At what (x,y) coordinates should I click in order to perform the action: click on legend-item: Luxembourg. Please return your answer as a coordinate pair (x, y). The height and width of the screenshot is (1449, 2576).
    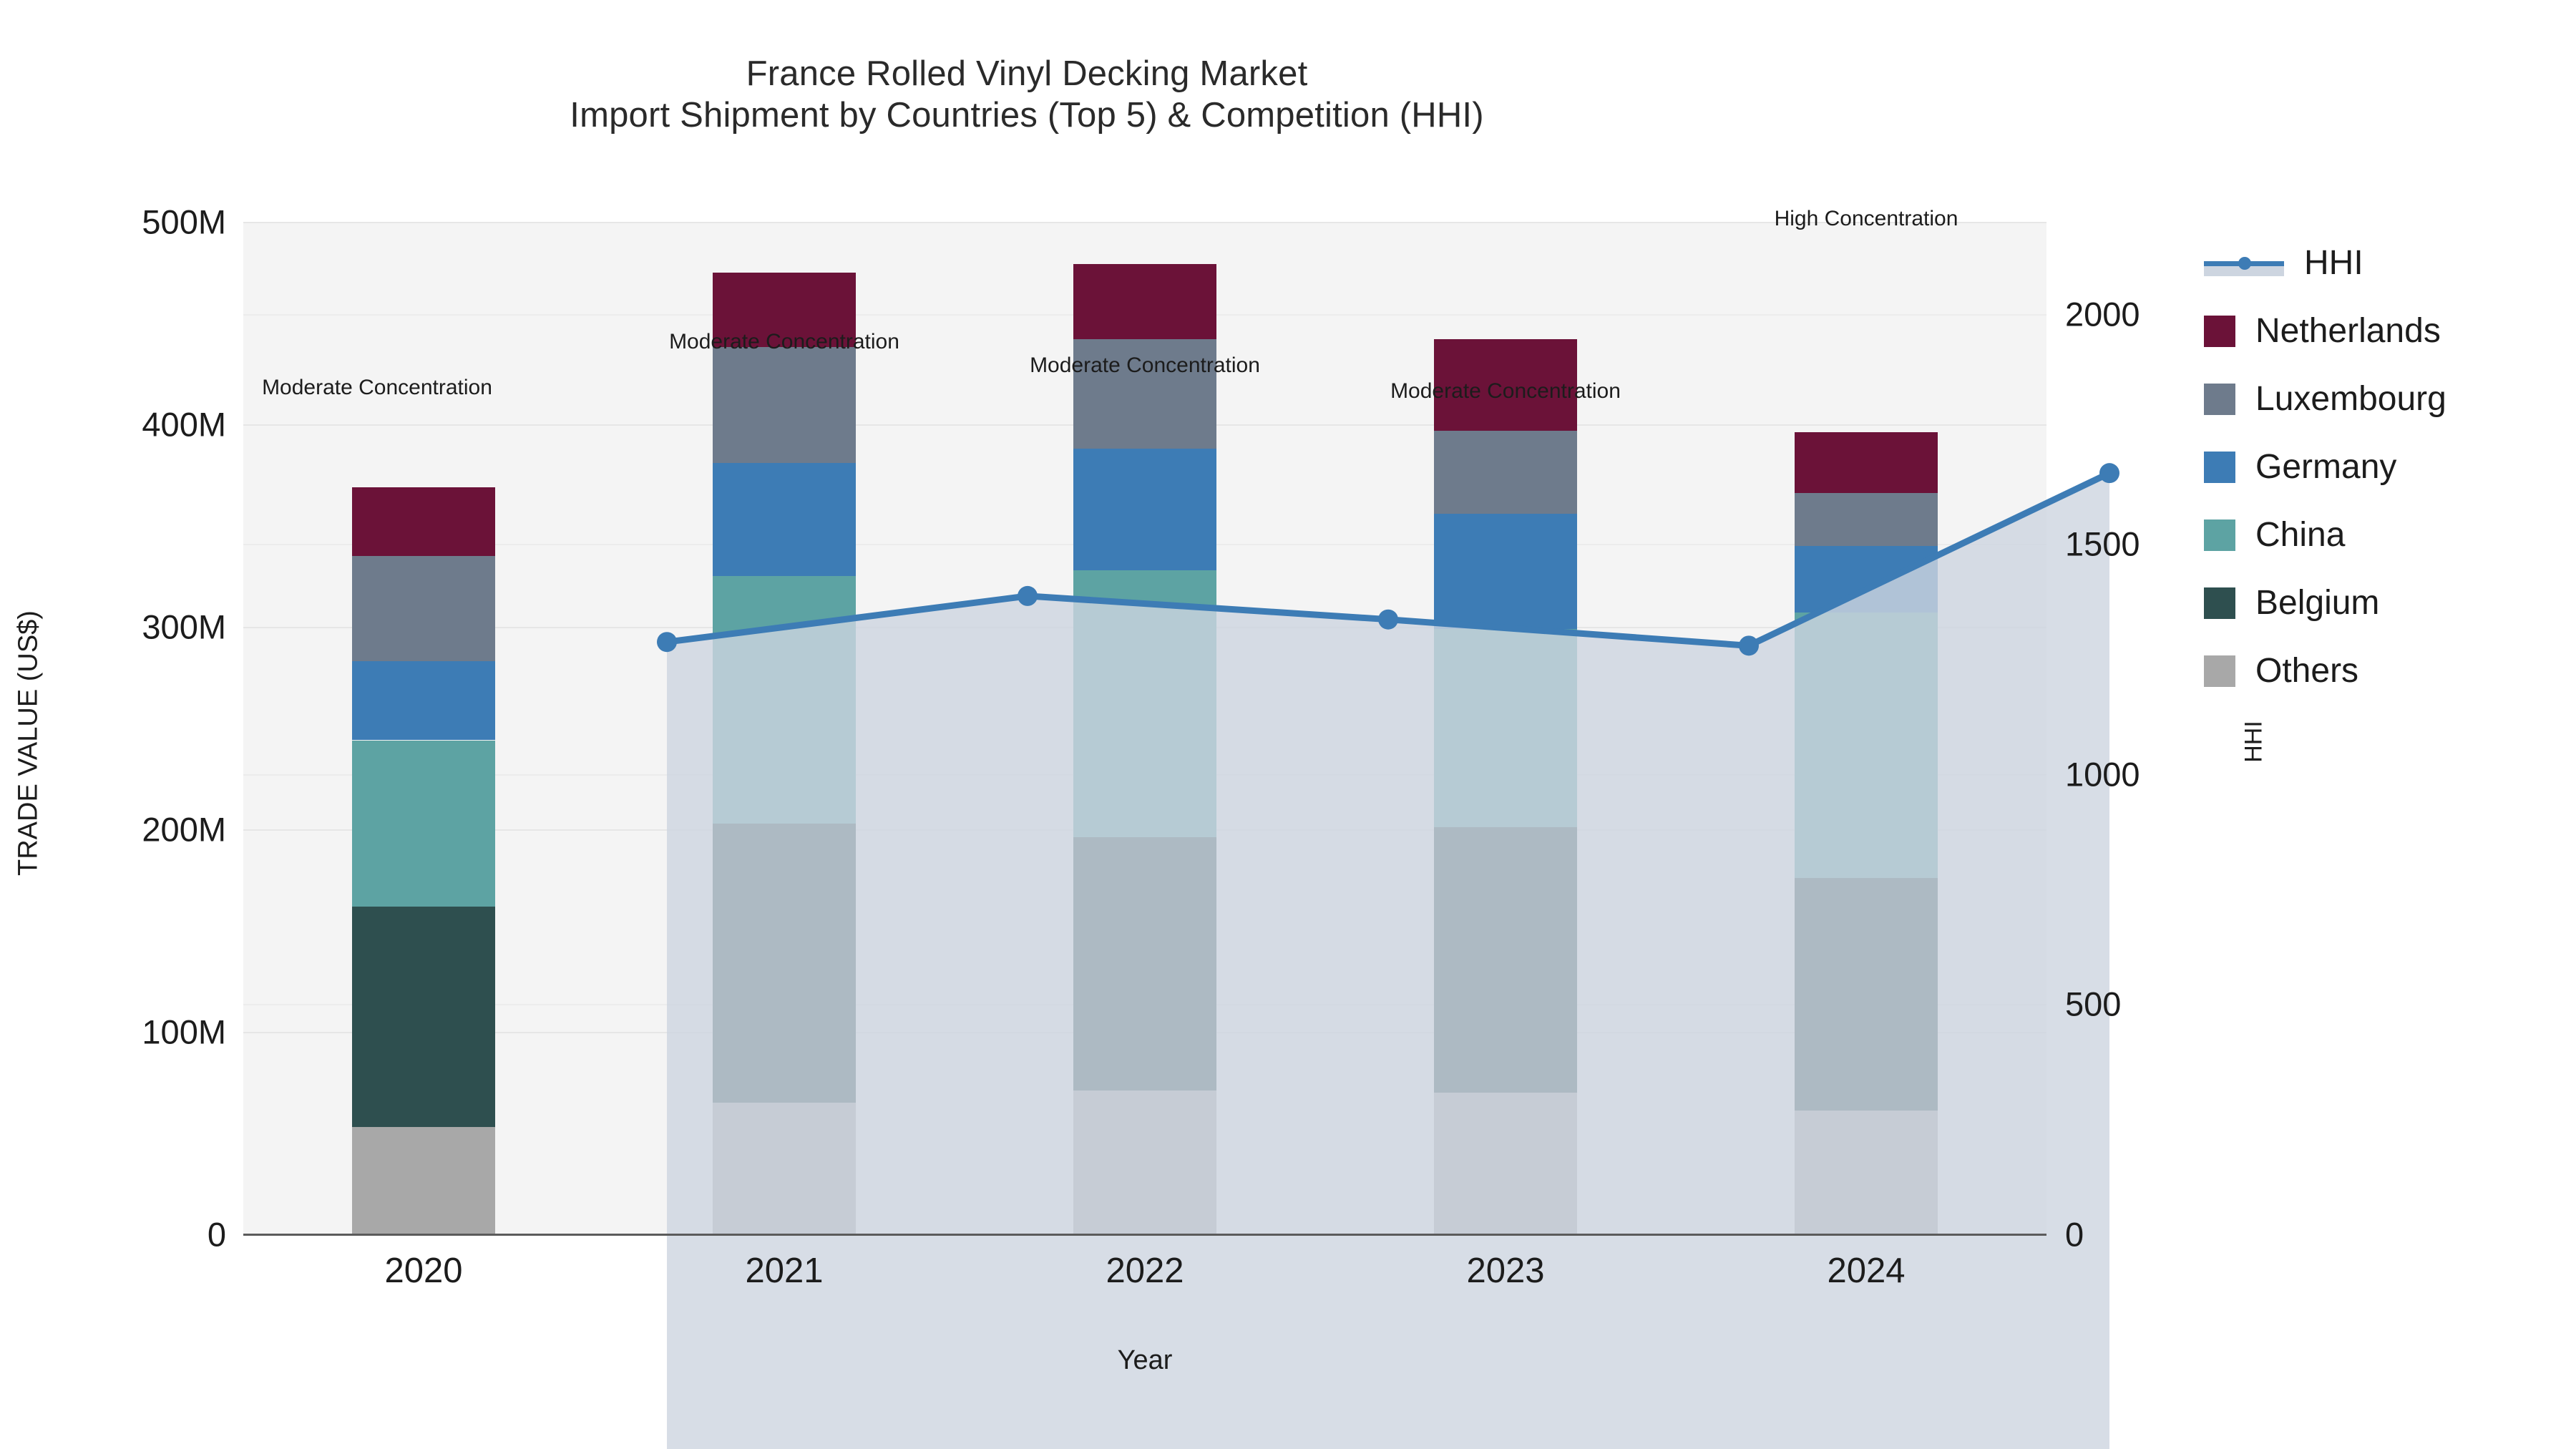
    Looking at the image, I should click on (2390, 399).